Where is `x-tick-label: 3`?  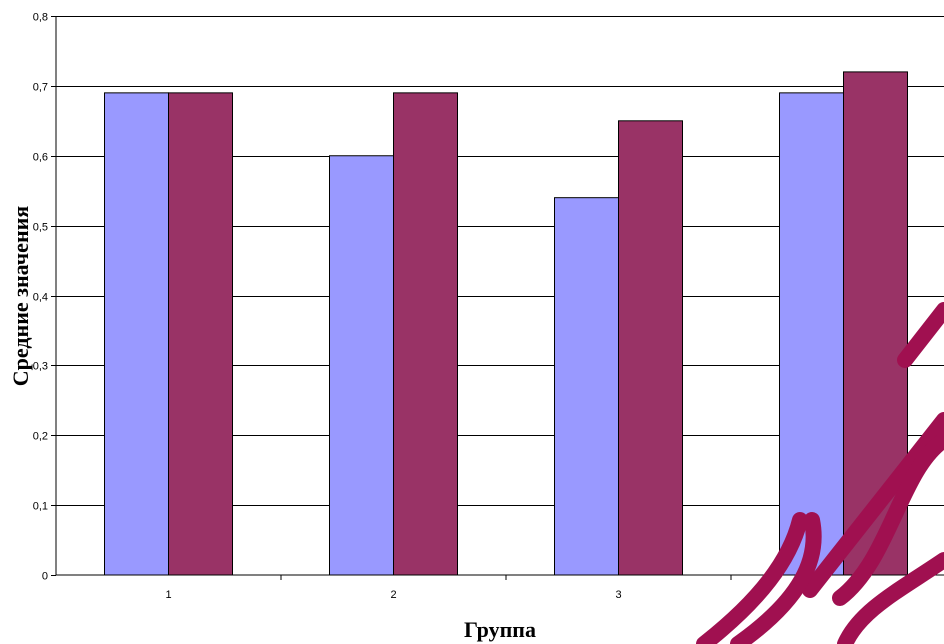 x-tick-label: 3 is located at coordinates (618, 595).